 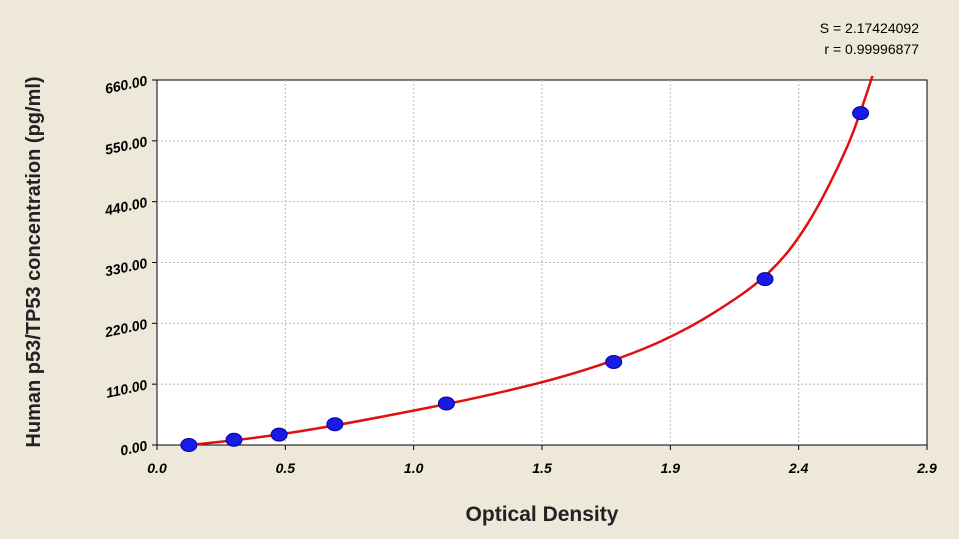 I want to click on y-tick-label: 660.00, so click(x=125, y=84).